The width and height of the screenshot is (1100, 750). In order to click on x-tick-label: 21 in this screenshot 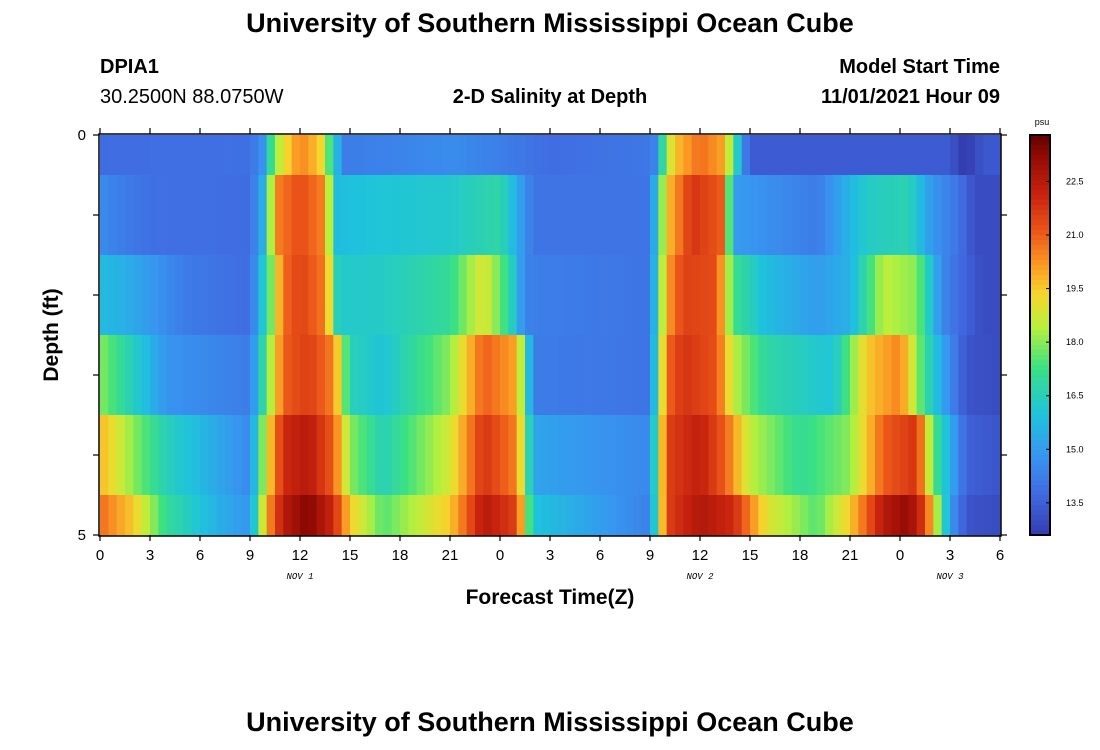, I will do `click(850, 555)`.